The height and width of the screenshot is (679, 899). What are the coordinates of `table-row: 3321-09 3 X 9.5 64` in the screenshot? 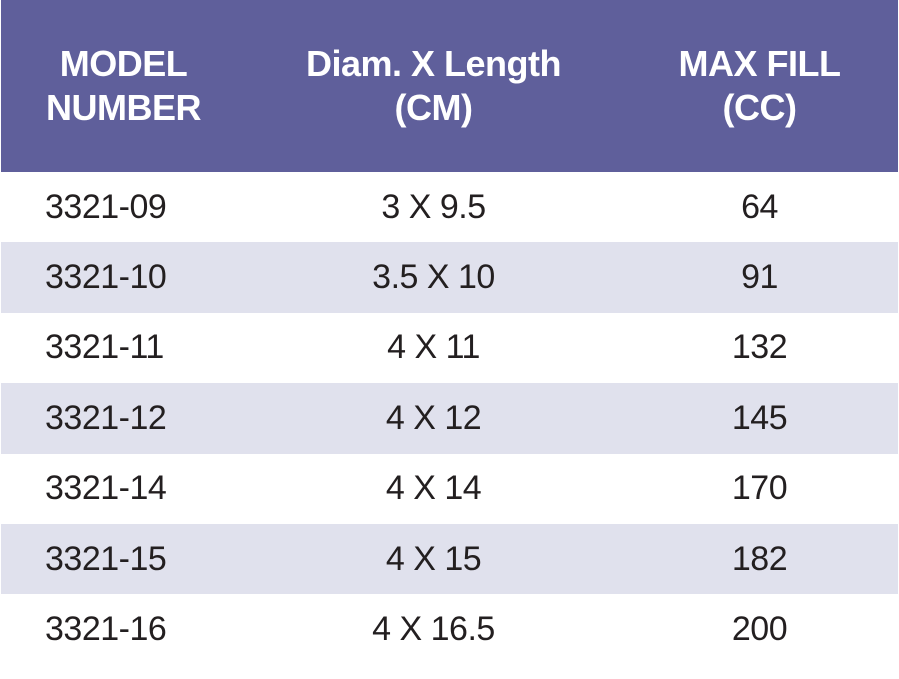 It's located at (449, 207).